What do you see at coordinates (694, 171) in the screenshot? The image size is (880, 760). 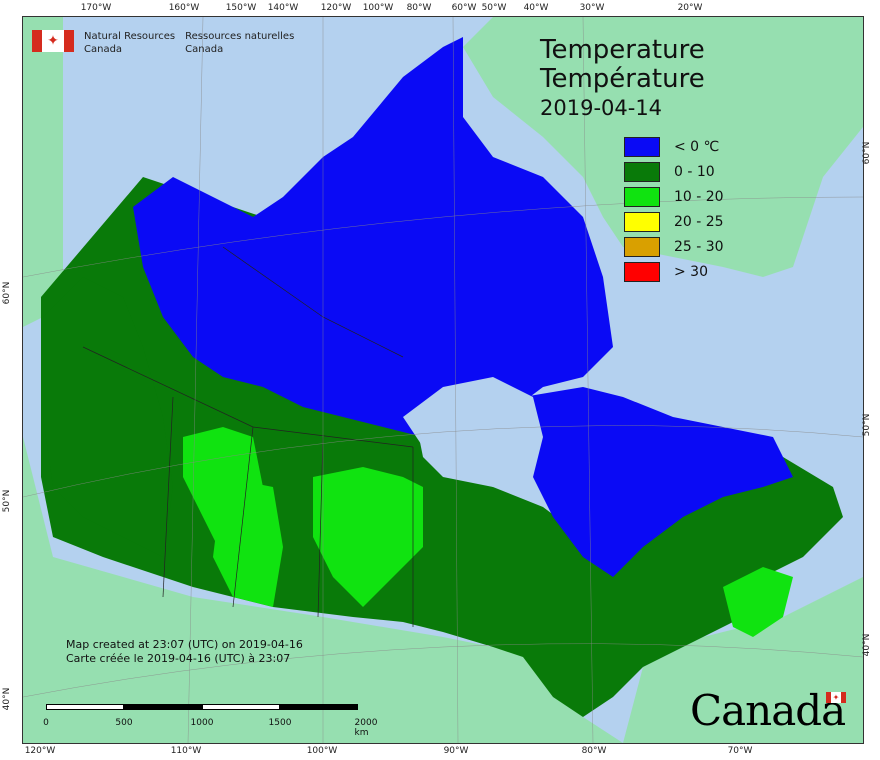 I see `legend-label: 0 - 10` at bounding box center [694, 171].